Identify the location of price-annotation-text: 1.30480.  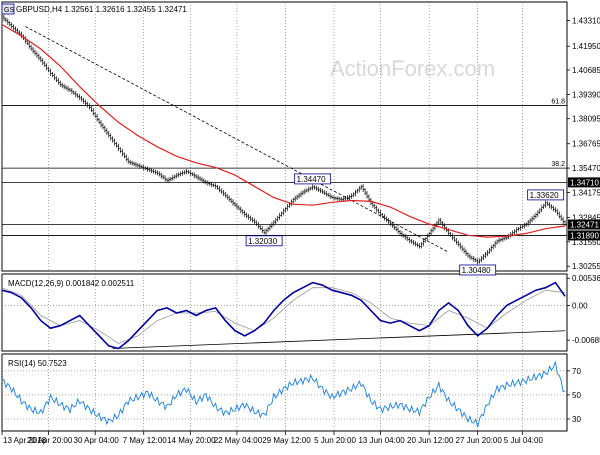
(476, 270).